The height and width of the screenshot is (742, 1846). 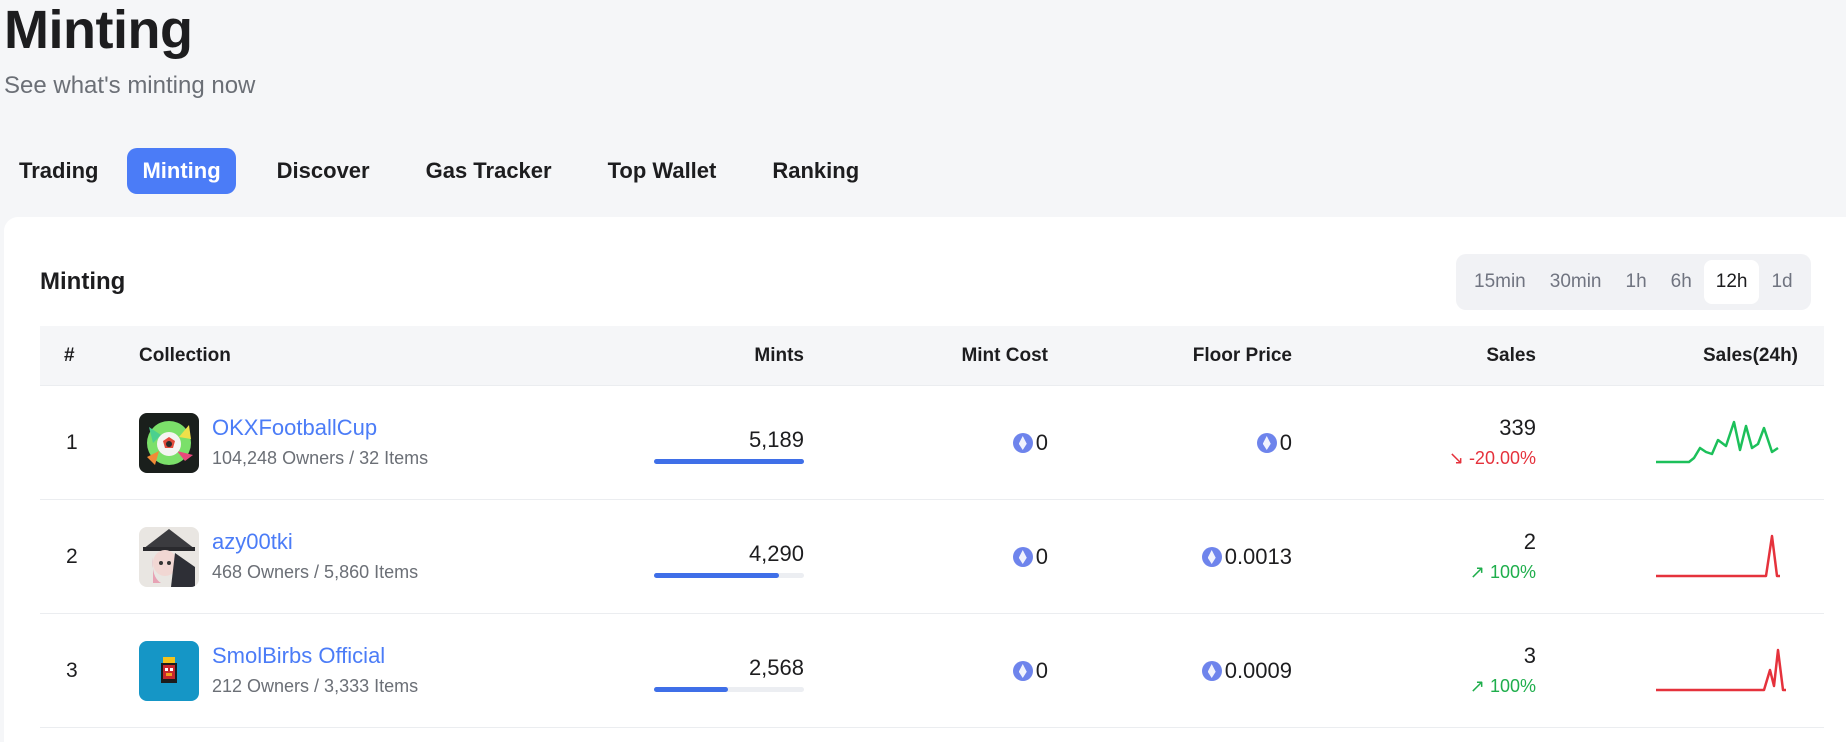 I want to click on range-1h: 1h, so click(x=1636, y=281).